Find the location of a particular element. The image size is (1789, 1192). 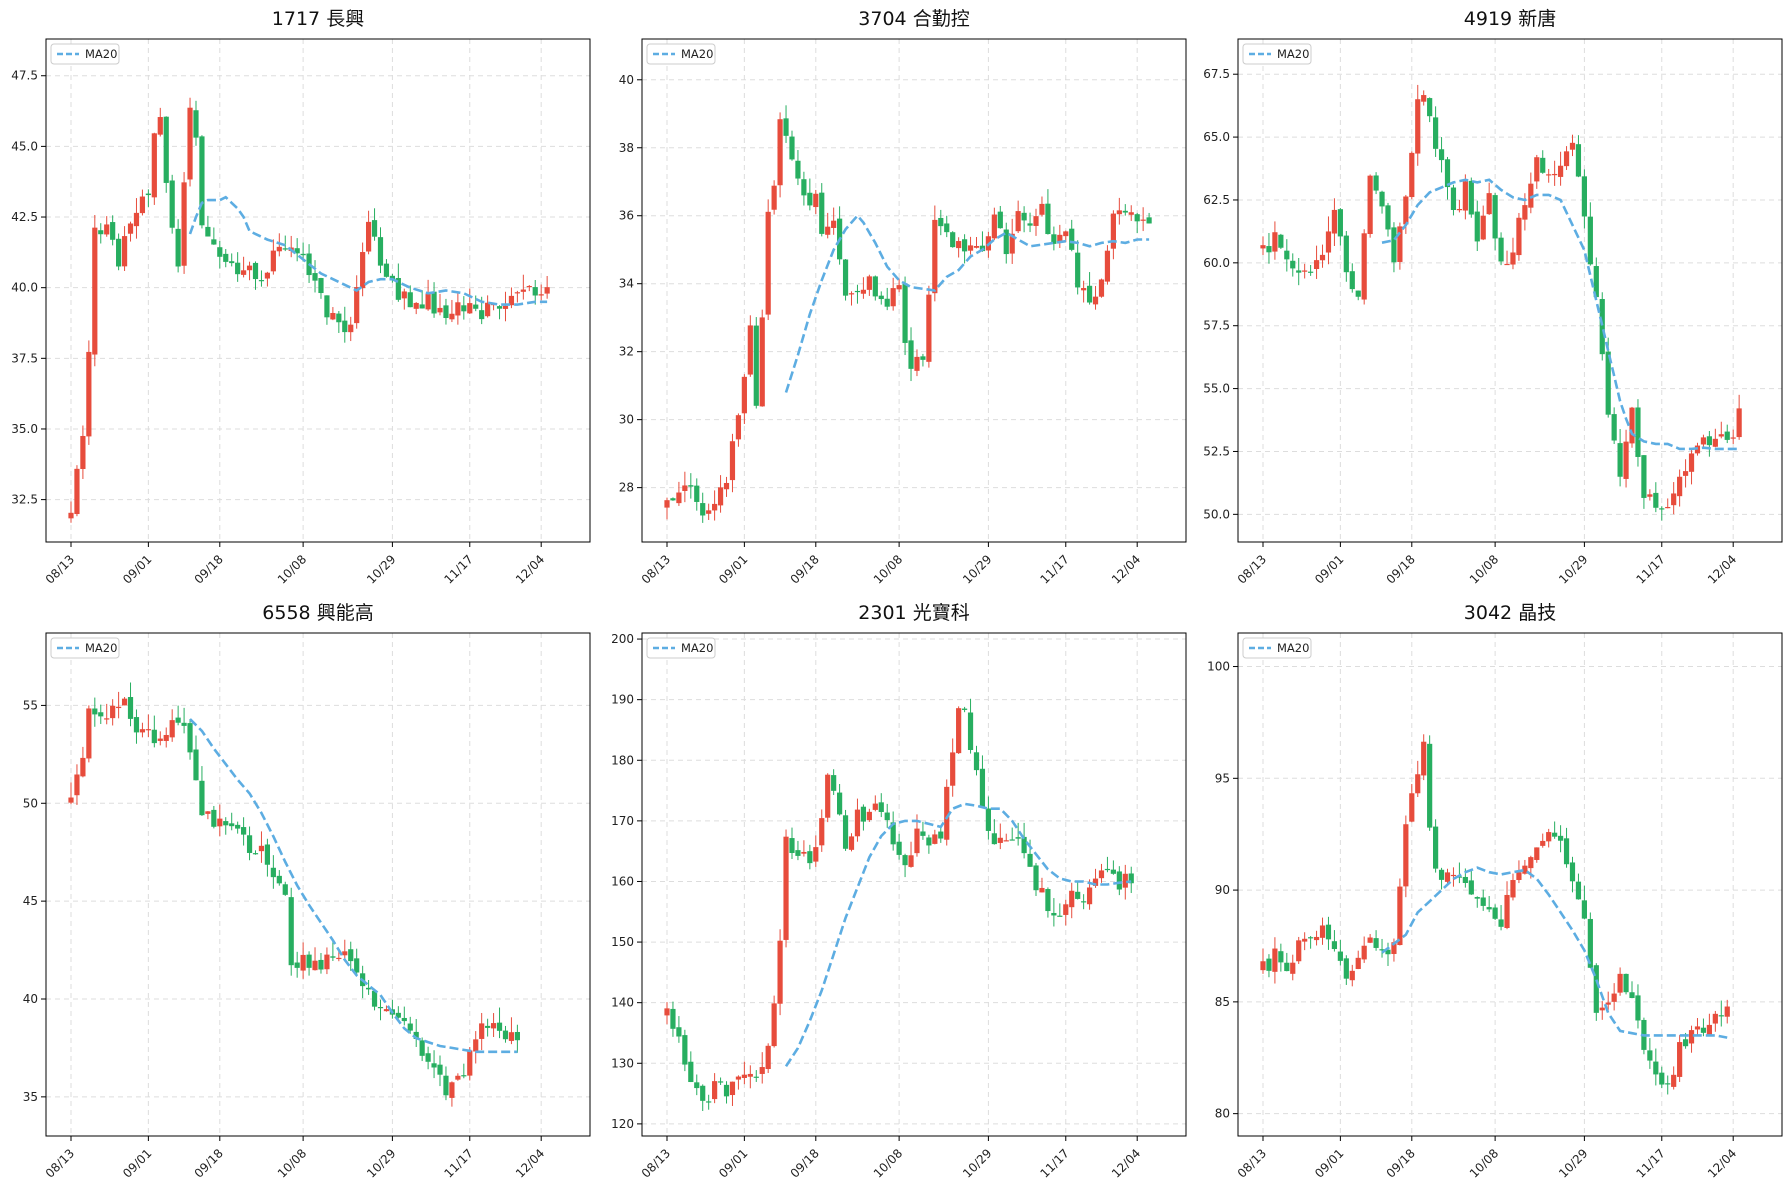

plot-frame is located at coordinates (318, 884).